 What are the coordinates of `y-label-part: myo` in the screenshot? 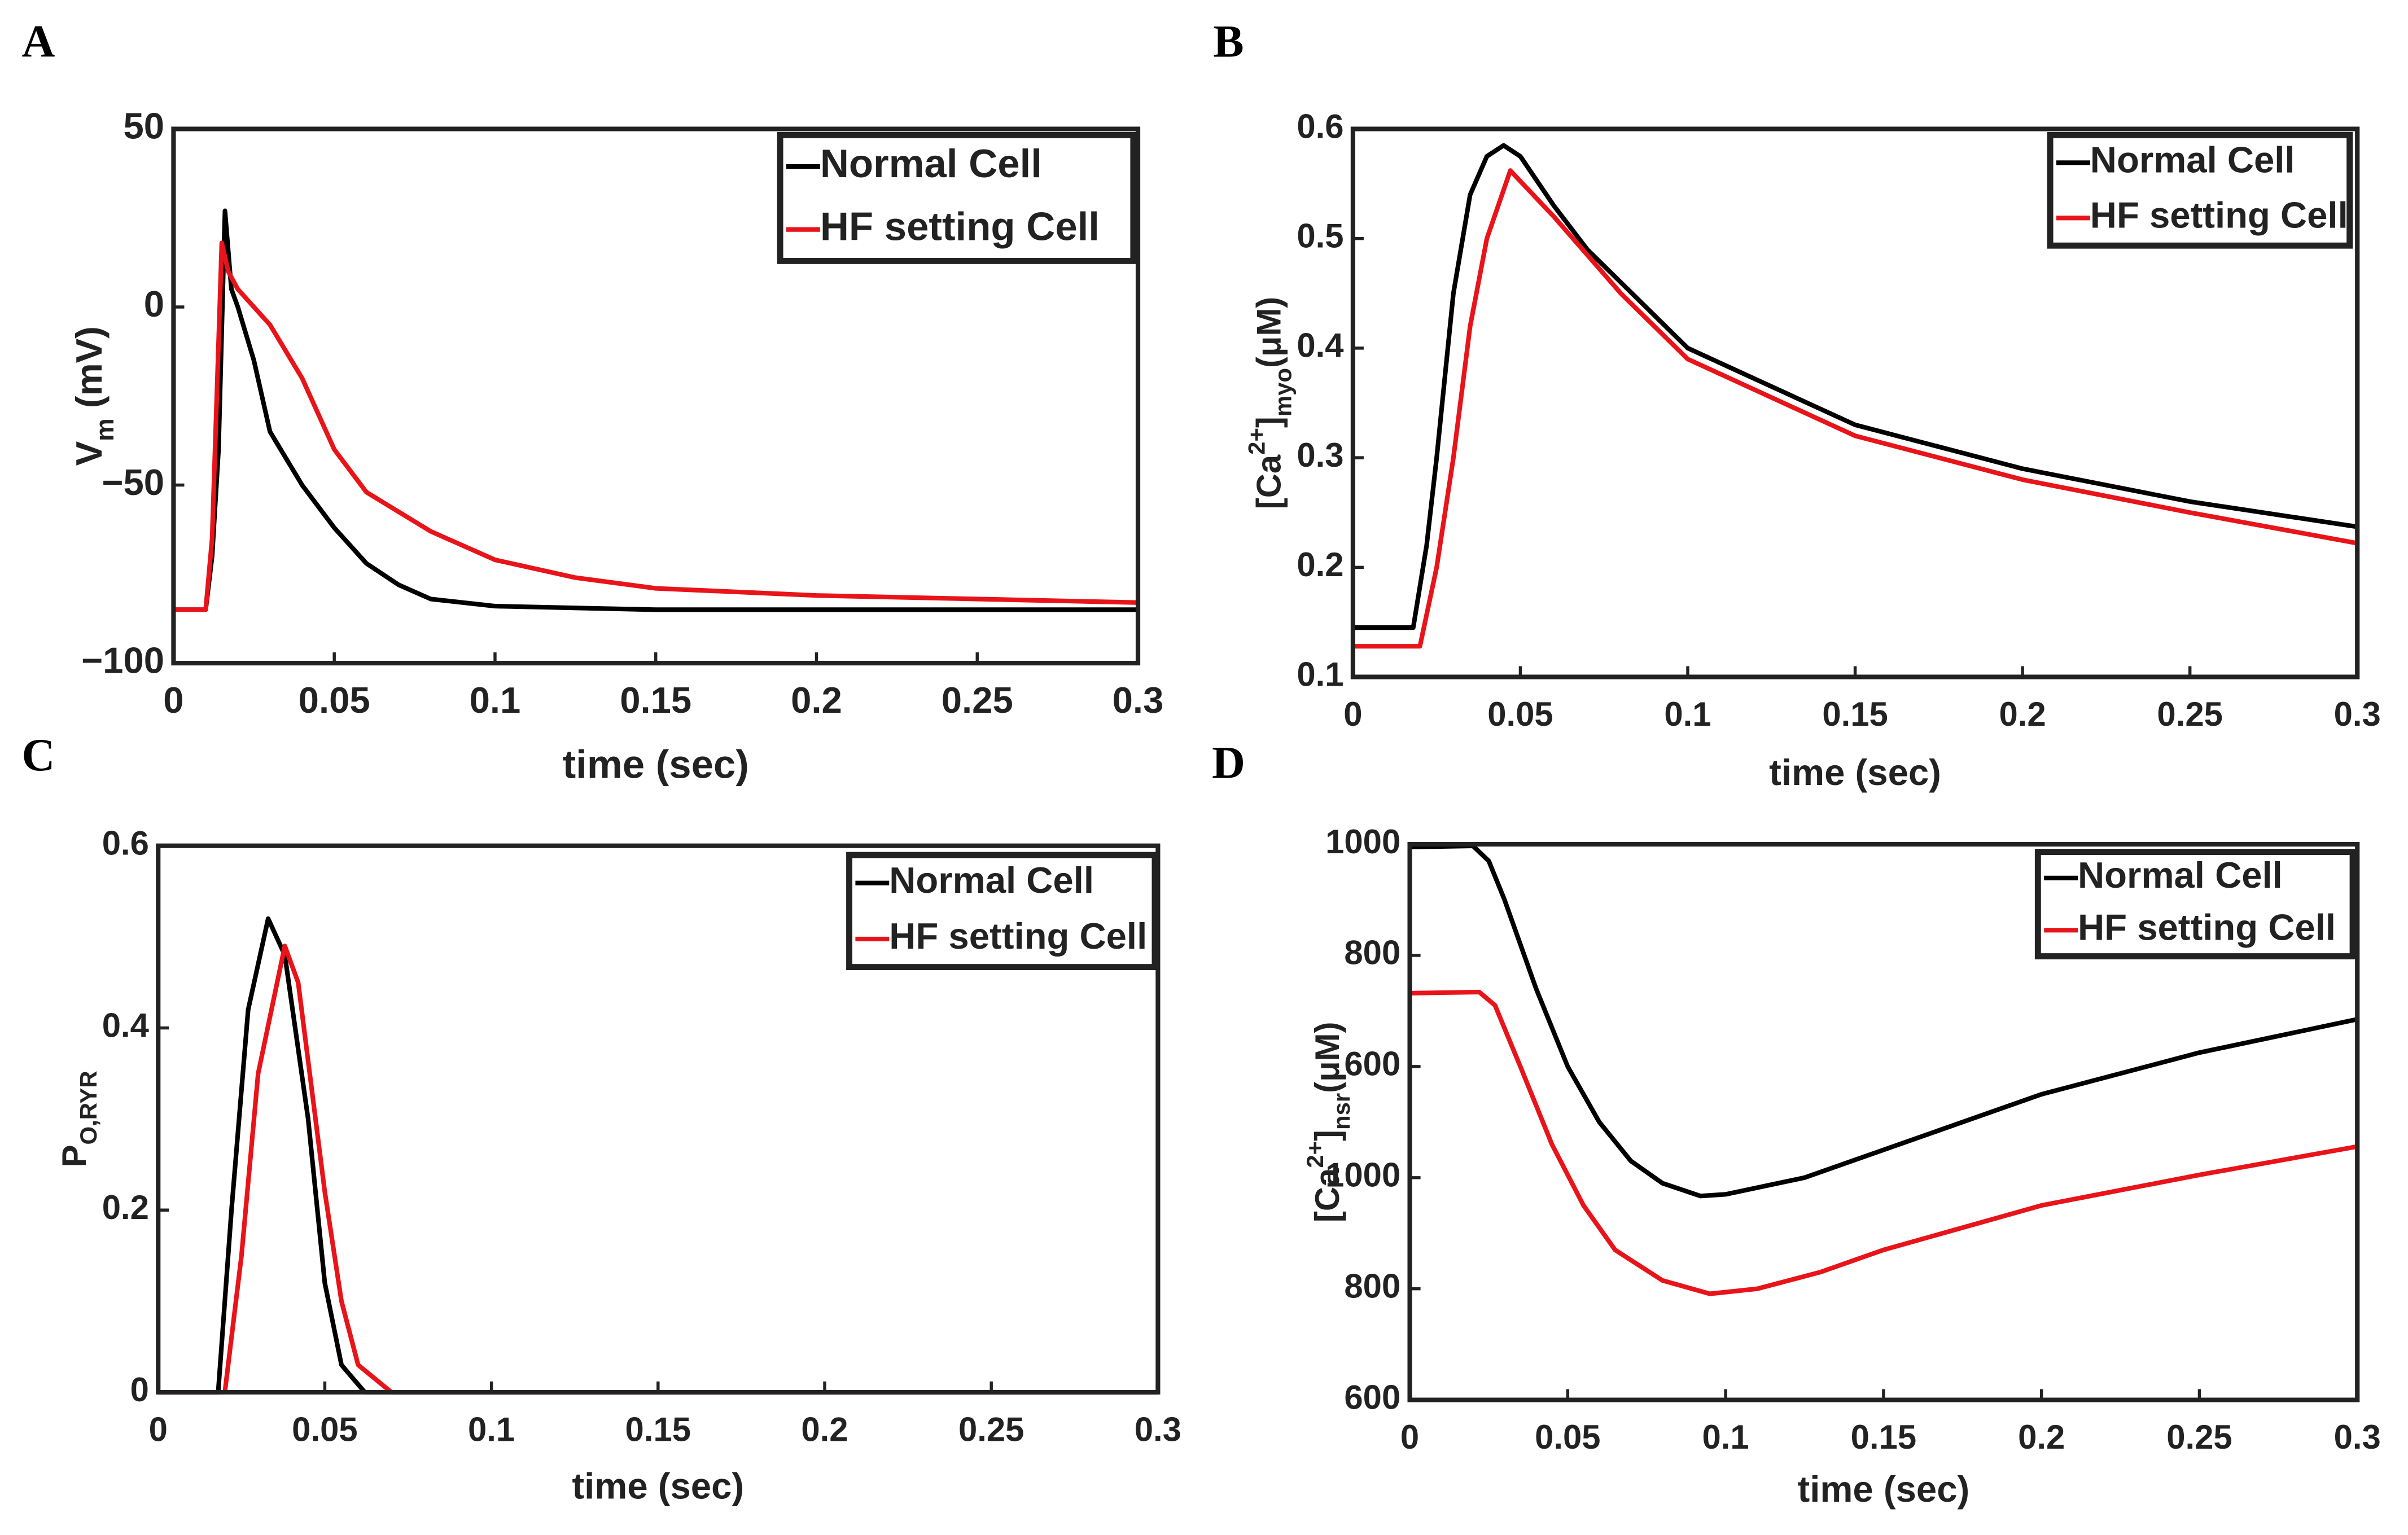 It's located at (1282, 392).